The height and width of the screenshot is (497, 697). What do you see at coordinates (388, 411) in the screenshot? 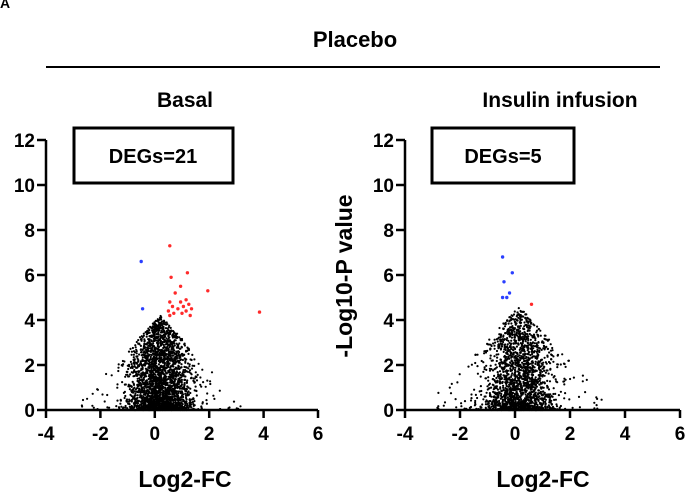
I see `y-tick-label: 0` at bounding box center [388, 411].